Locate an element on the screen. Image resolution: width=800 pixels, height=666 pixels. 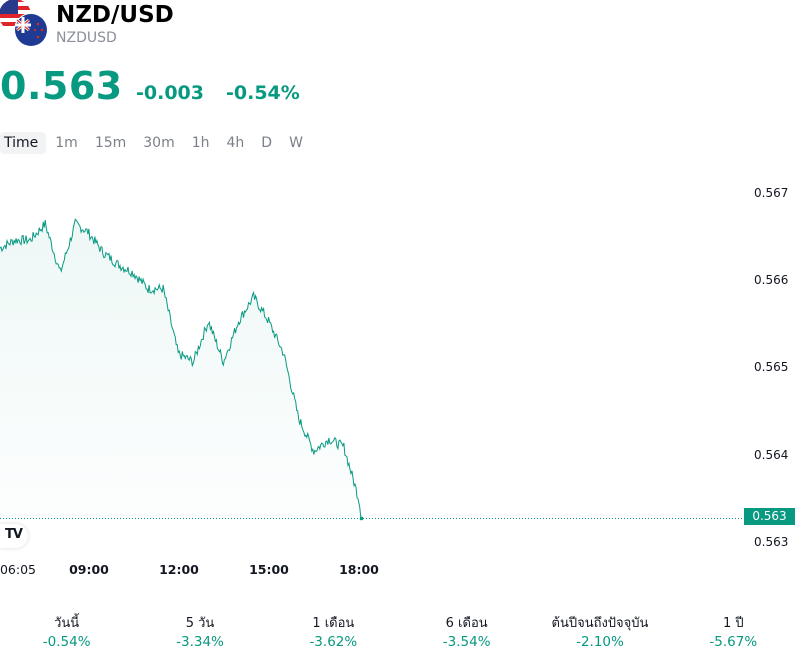
tab-4h: 4h is located at coordinates (235, 143).